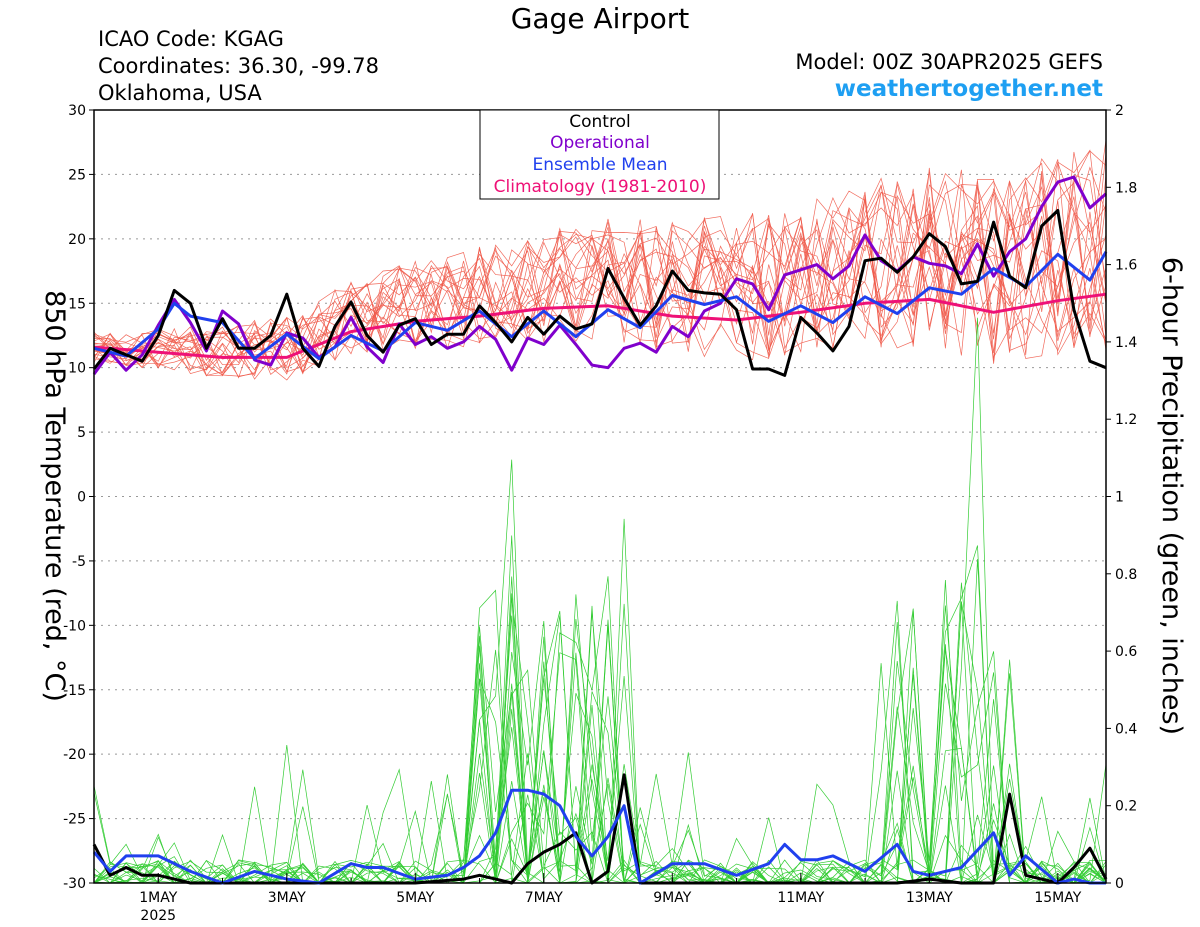 Image resolution: width=1200 pixels, height=927 pixels. What do you see at coordinates (1126, 575) in the screenshot?
I see `y-tick-label-right: 0.8` at bounding box center [1126, 575].